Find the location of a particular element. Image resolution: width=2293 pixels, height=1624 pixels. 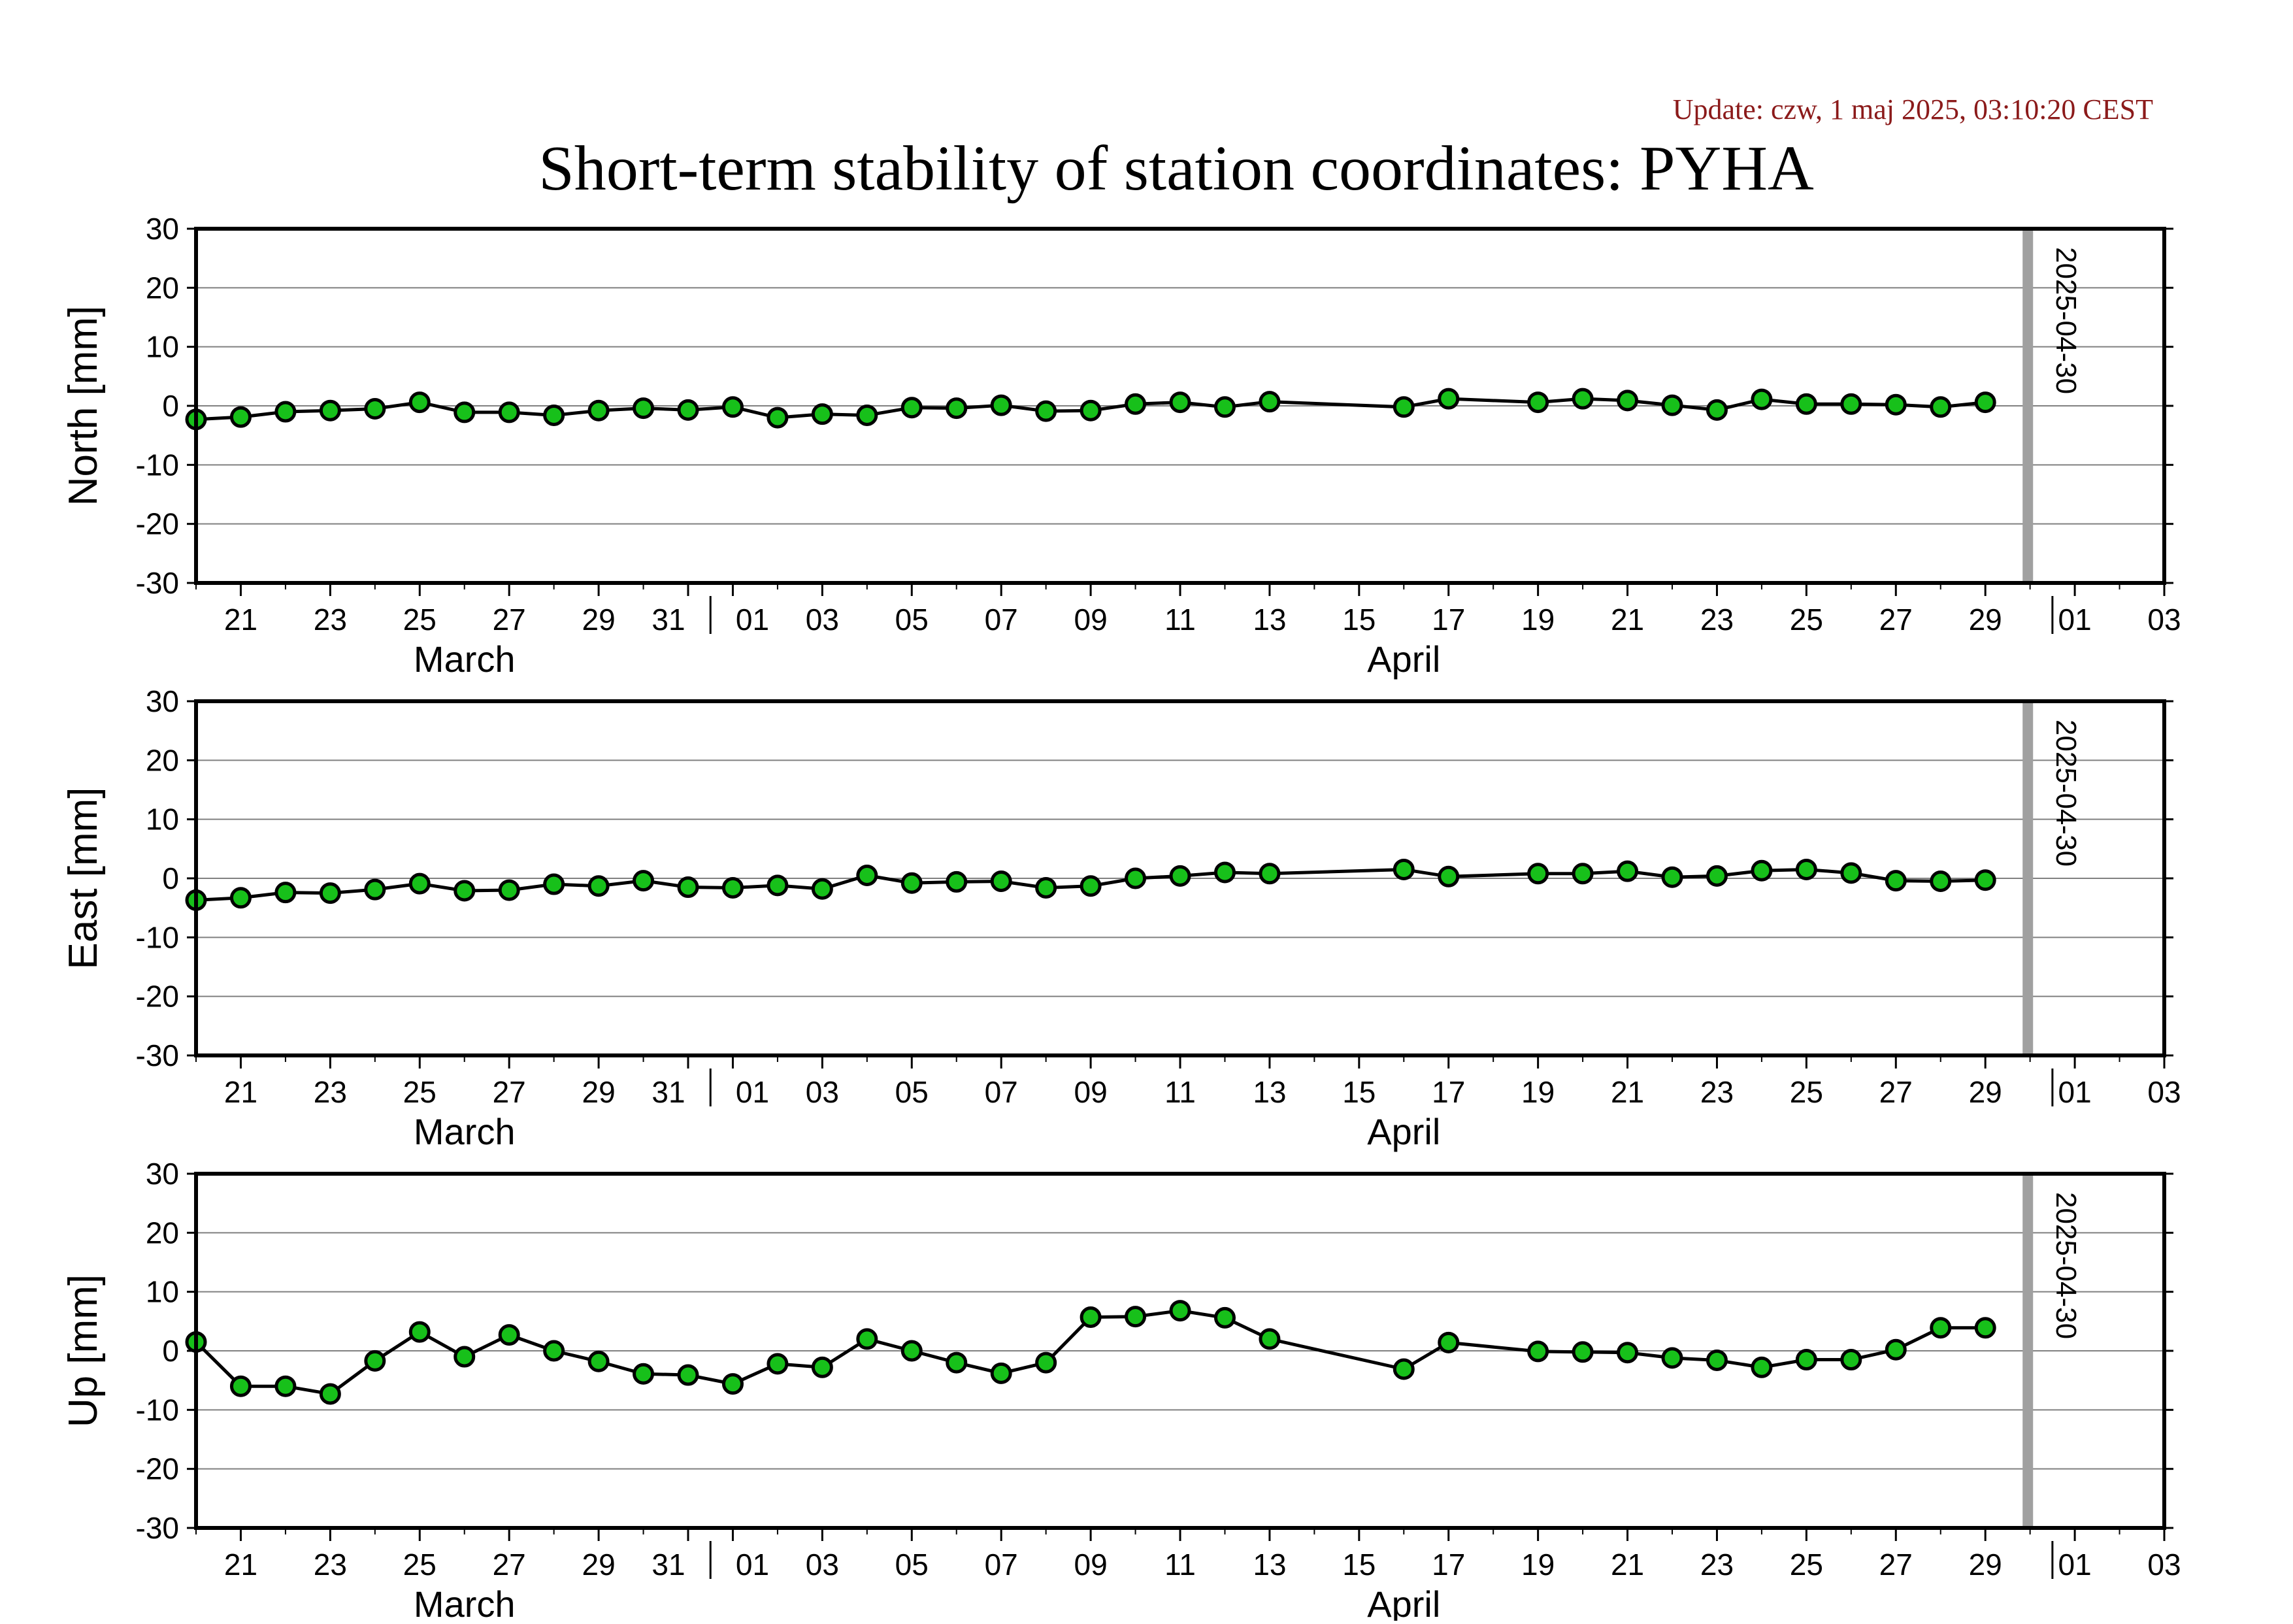

y-tick-label: 10 is located at coordinates (162, 1292).